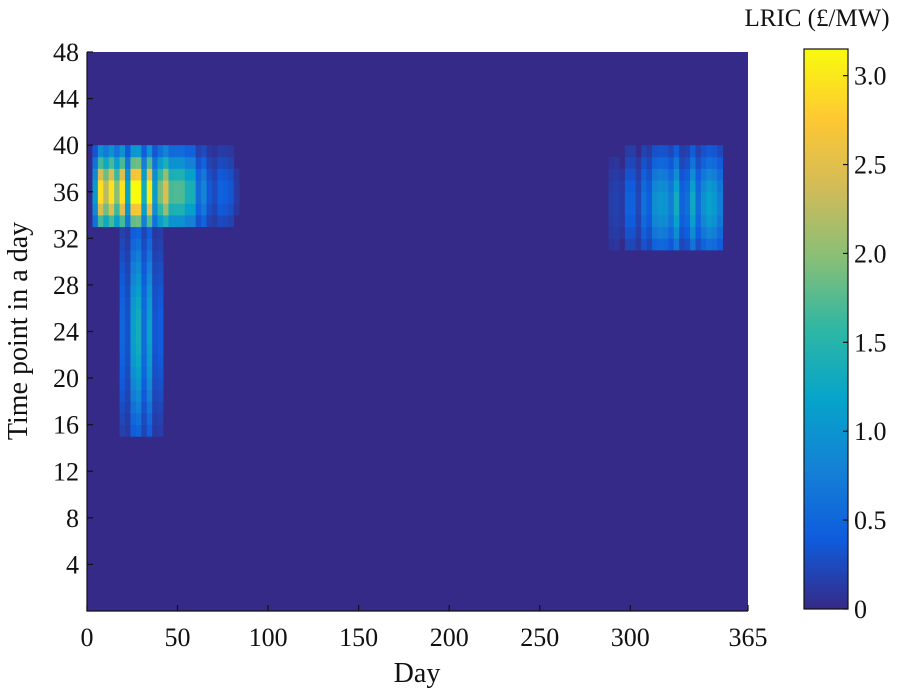  Describe the element at coordinates (816, 18) in the screenshot. I see `colorbar-title: LRIC (£/MW)` at that location.